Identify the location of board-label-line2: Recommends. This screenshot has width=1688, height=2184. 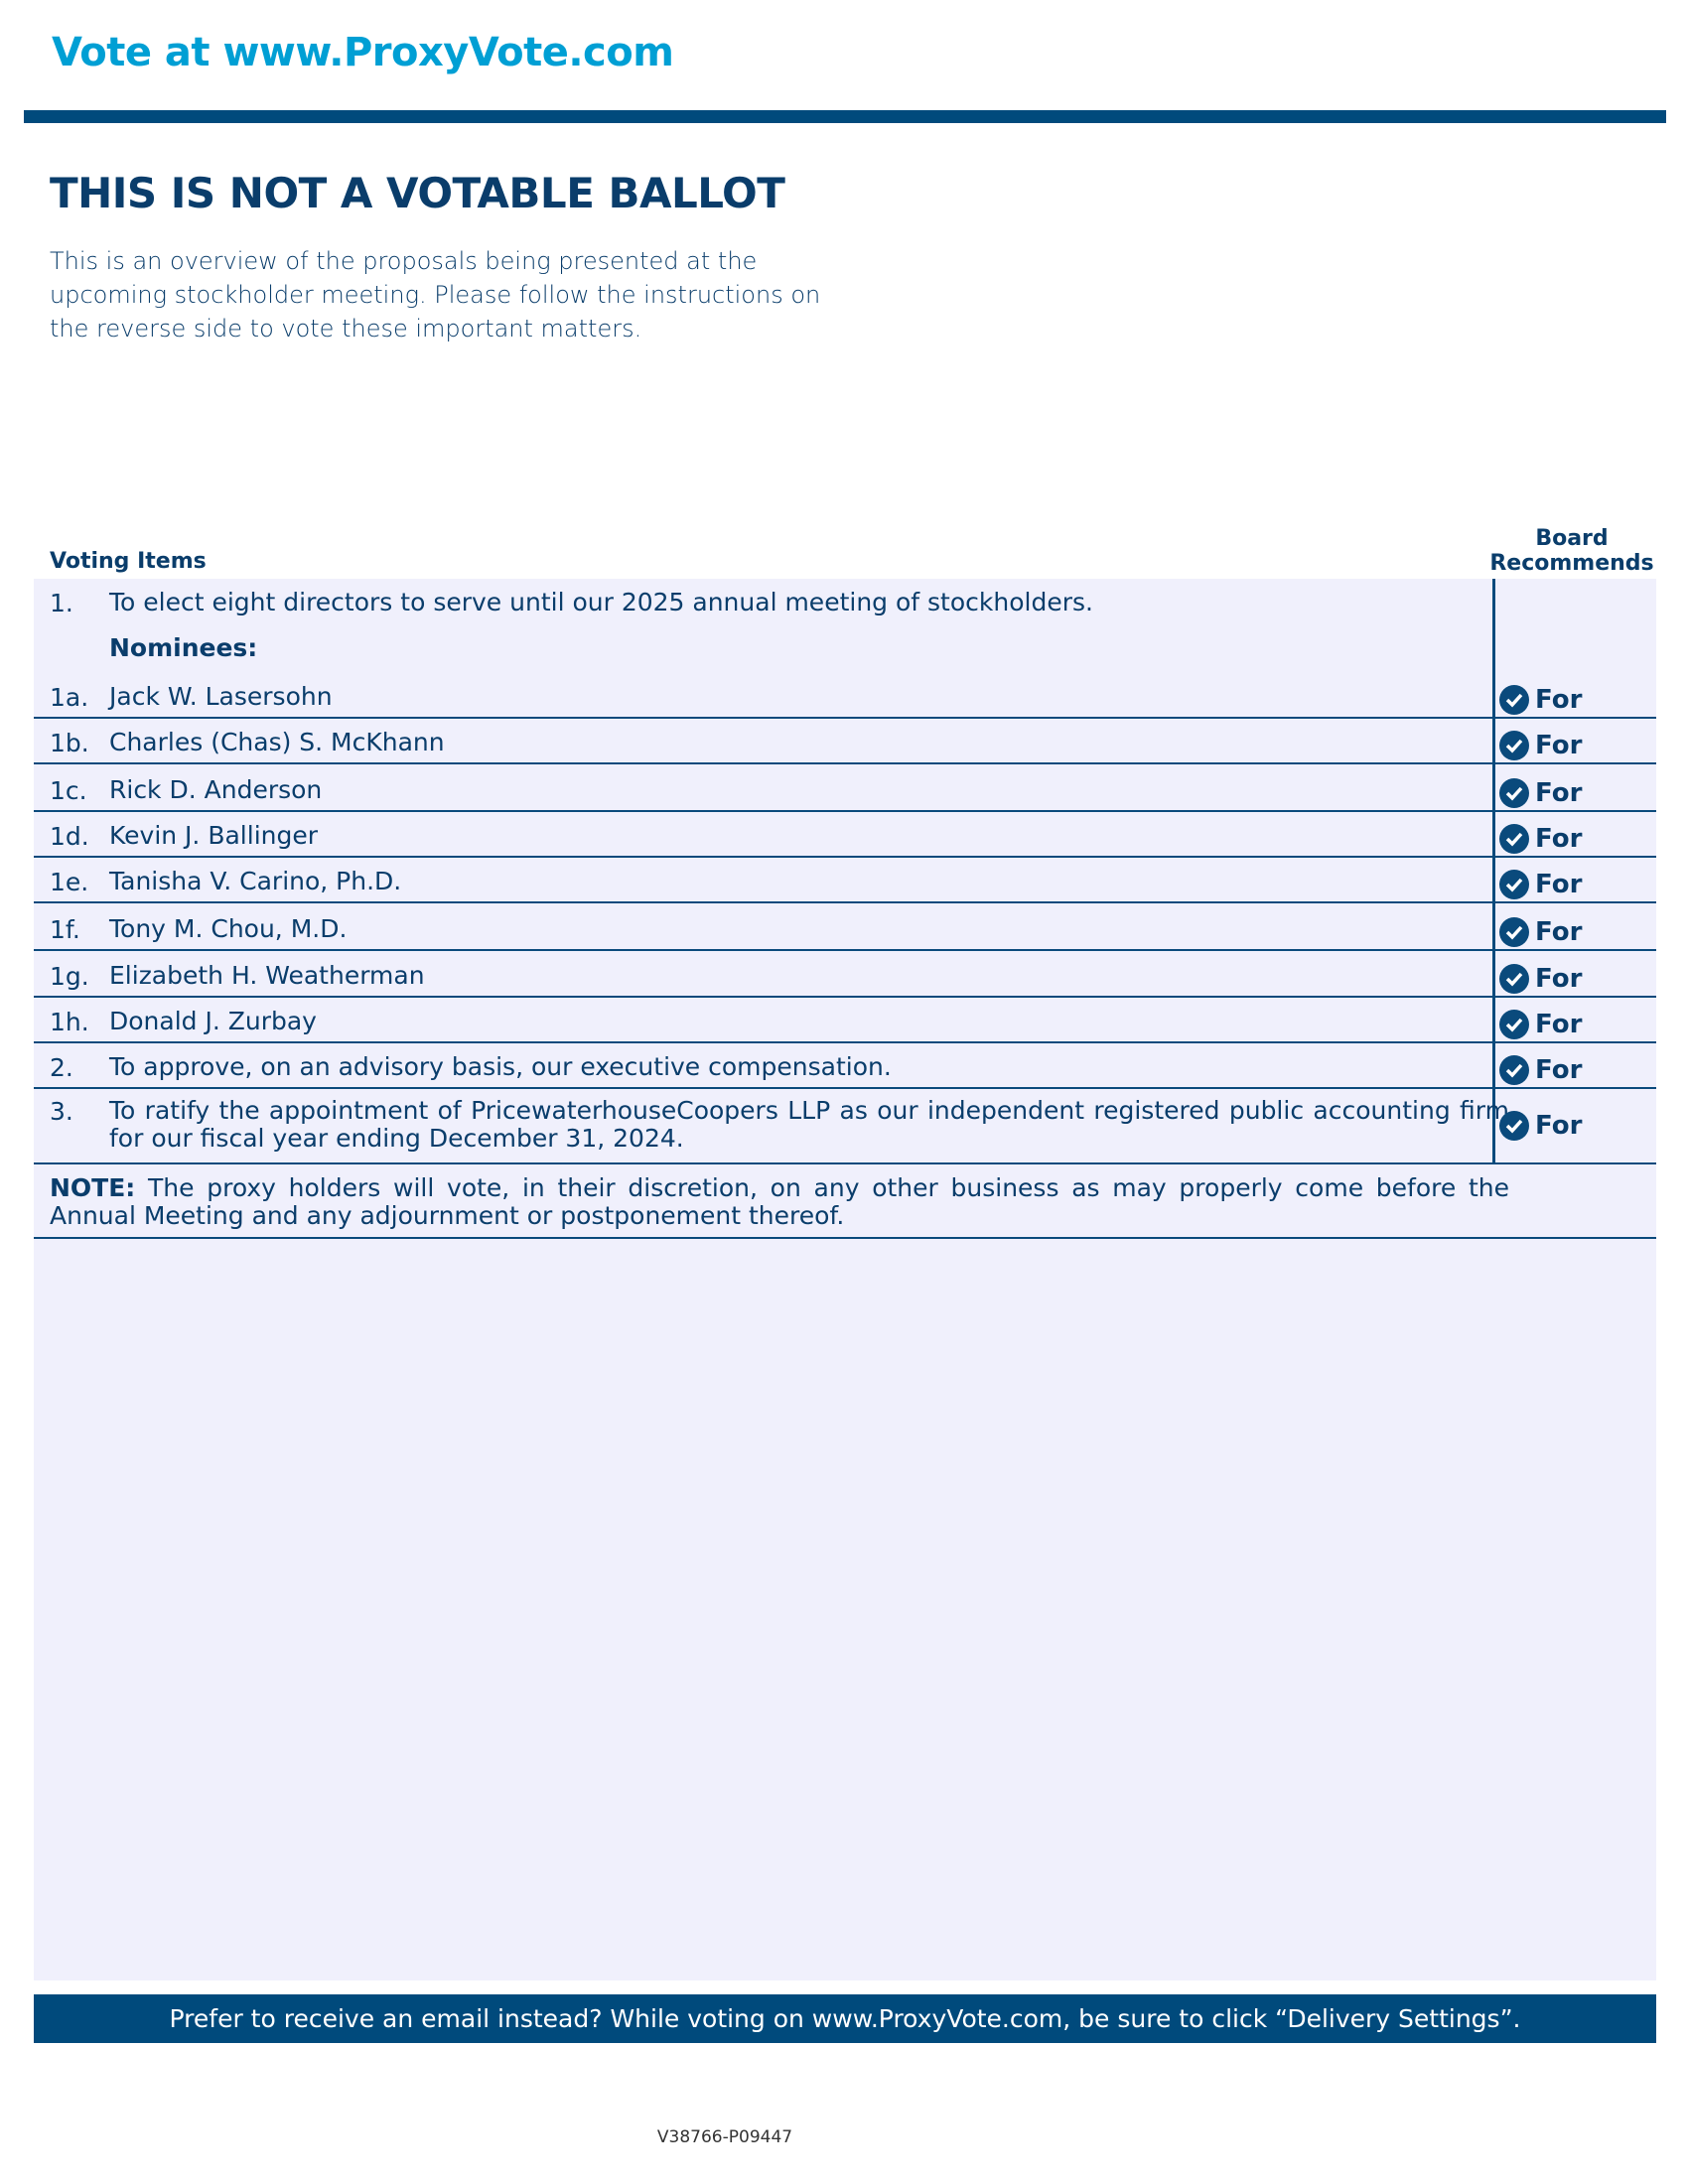
(1571, 563).